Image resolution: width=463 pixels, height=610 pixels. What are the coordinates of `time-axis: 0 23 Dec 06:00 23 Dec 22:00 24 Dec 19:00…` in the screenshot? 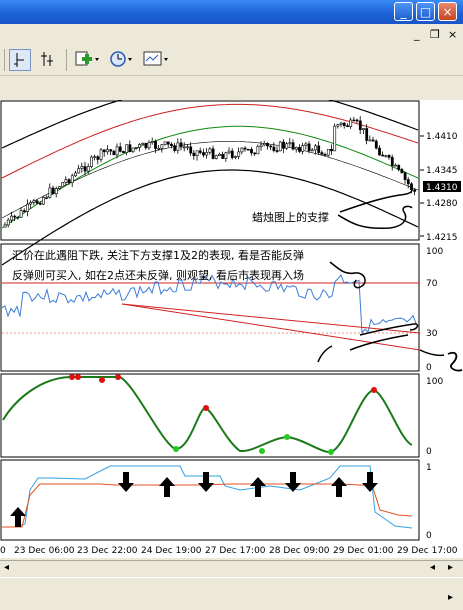 It's located at (229, 551).